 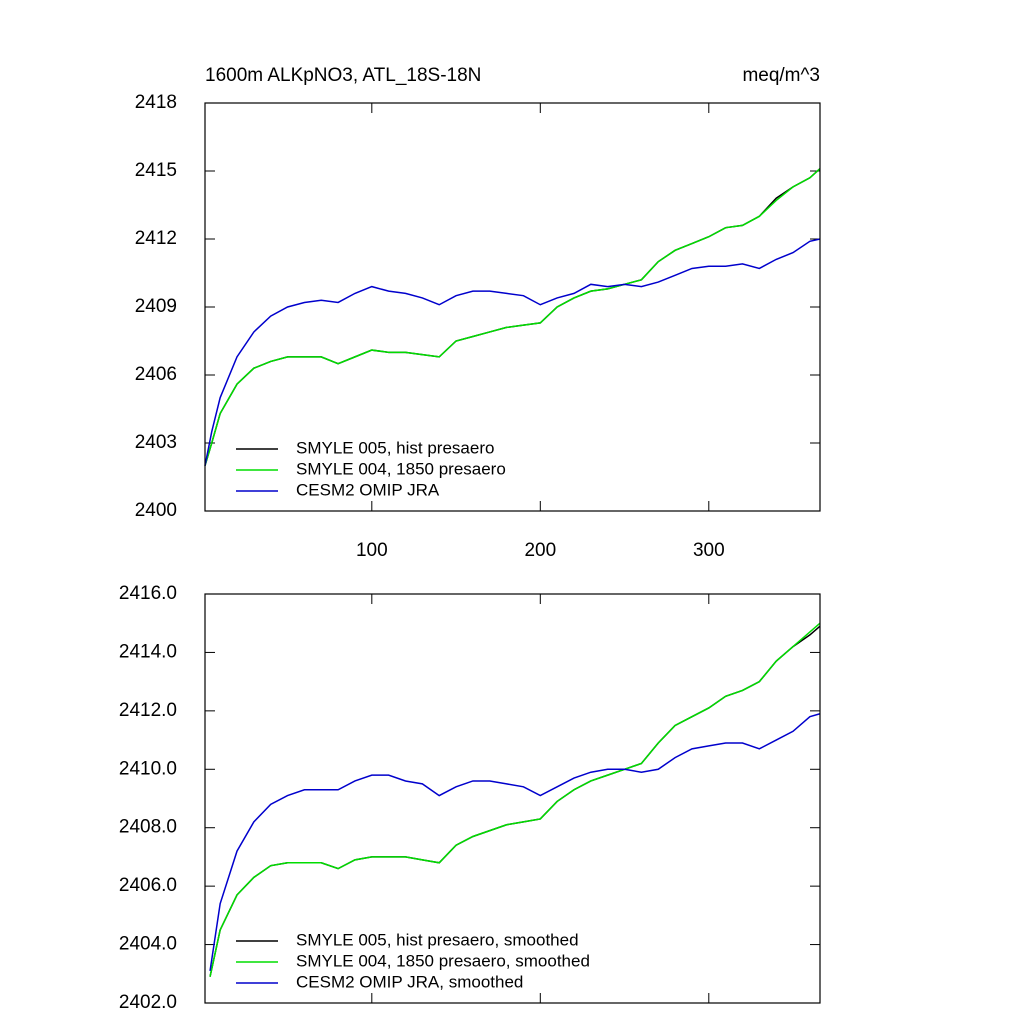 What do you see at coordinates (781, 75) in the screenshot?
I see `units-label: meq/m^3` at bounding box center [781, 75].